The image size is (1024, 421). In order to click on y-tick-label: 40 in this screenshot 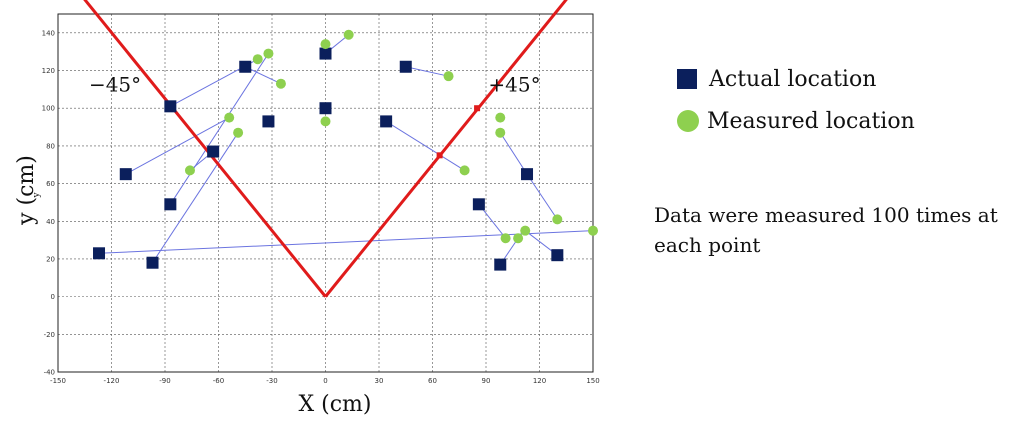, I will do `click(50, 222)`.